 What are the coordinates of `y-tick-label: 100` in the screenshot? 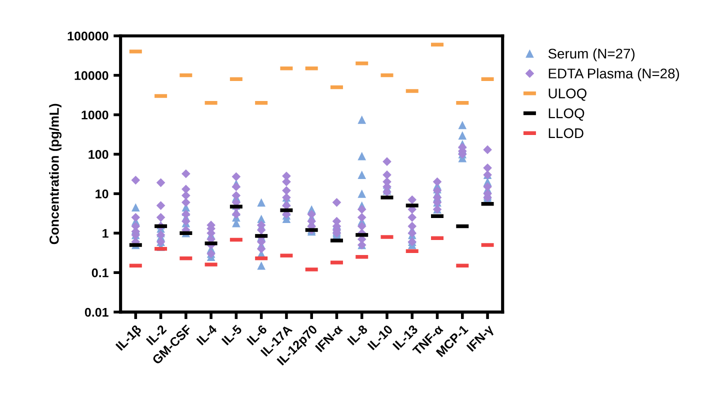 It's located at (98, 154).